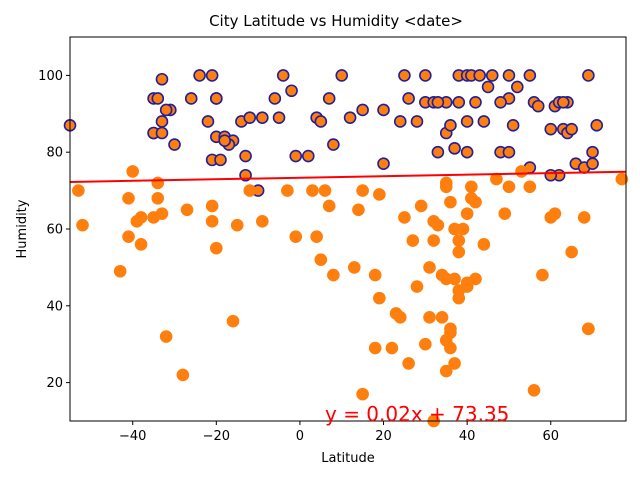  Describe the element at coordinates (54, 383) in the screenshot. I see `y-tick-label: 20` at that location.